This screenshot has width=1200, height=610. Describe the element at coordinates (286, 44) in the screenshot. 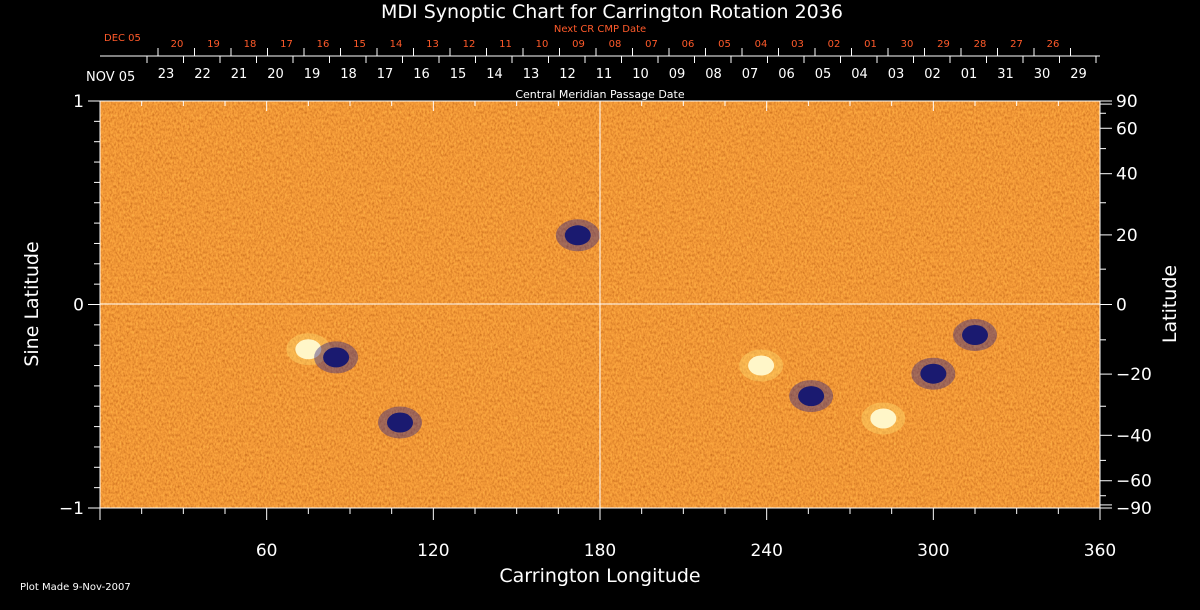

I see `next-cr-date-label: 17` at that location.